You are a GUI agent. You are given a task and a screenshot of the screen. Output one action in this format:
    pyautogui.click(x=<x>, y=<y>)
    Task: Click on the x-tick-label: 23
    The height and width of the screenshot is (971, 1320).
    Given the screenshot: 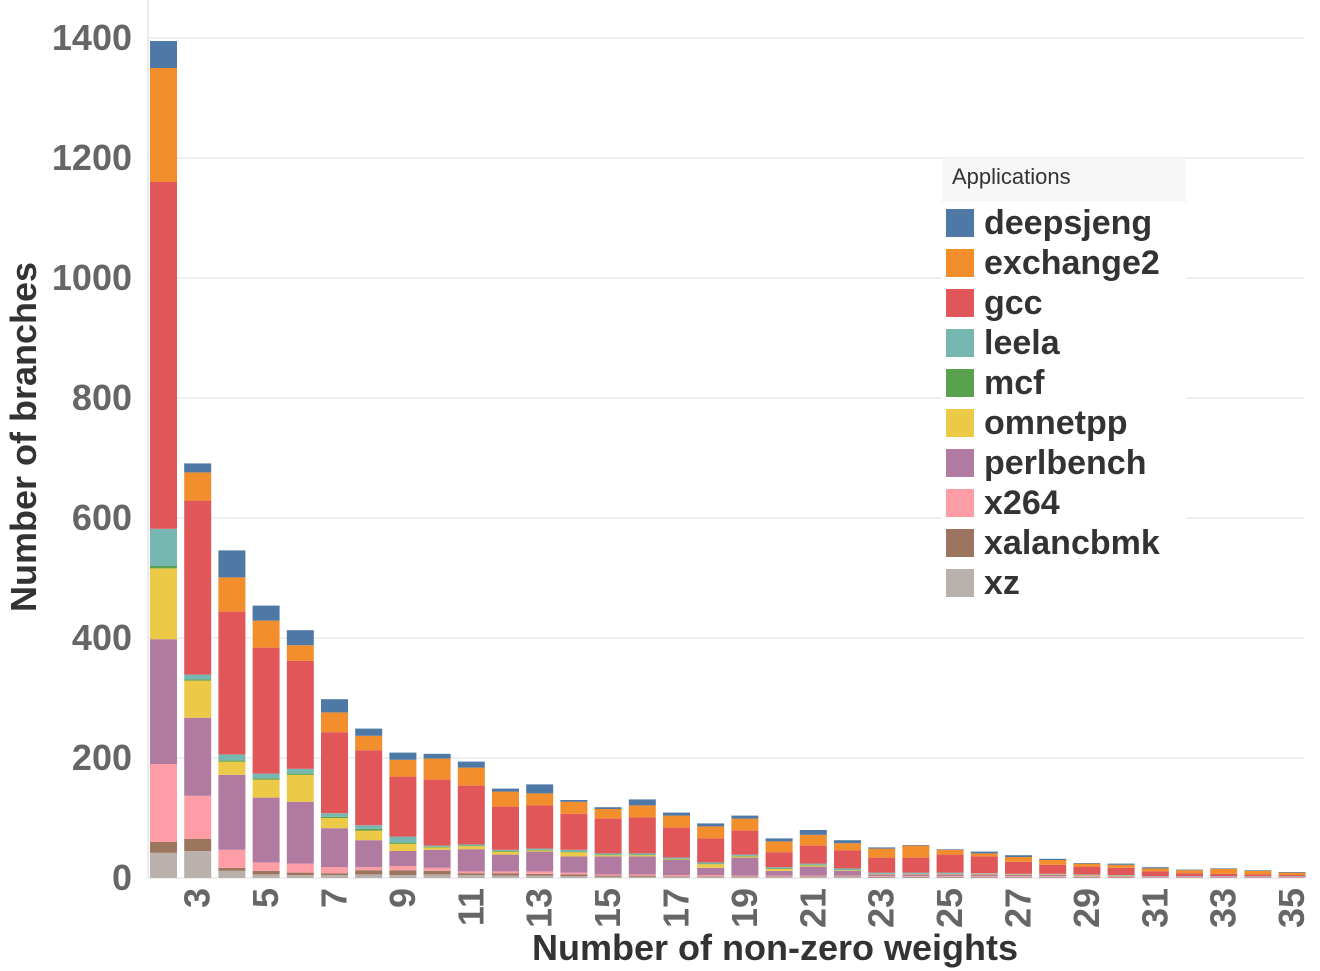 What is the action you would take?
    pyautogui.click(x=881, y=908)
    